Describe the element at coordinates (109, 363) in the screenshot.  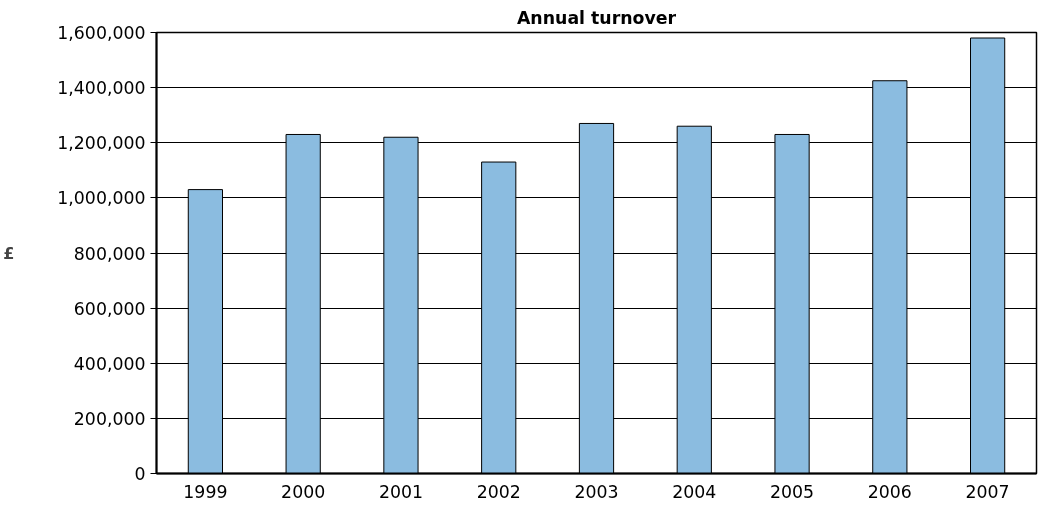
I see `y-tick-label: 400,000` at that location.